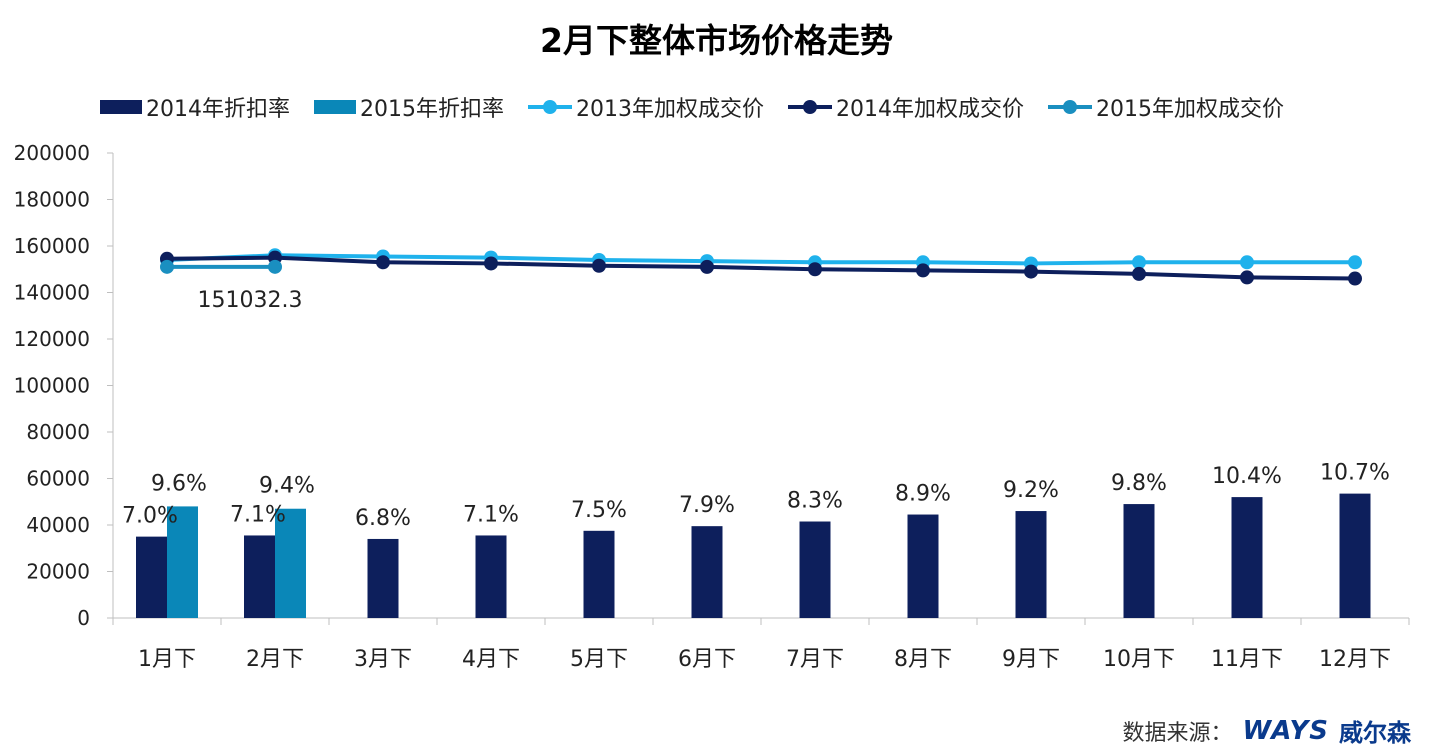  Describe the element at coordinates (1247, 659) in the screenshot. I see `x-tick-label: 11月下` at that location.